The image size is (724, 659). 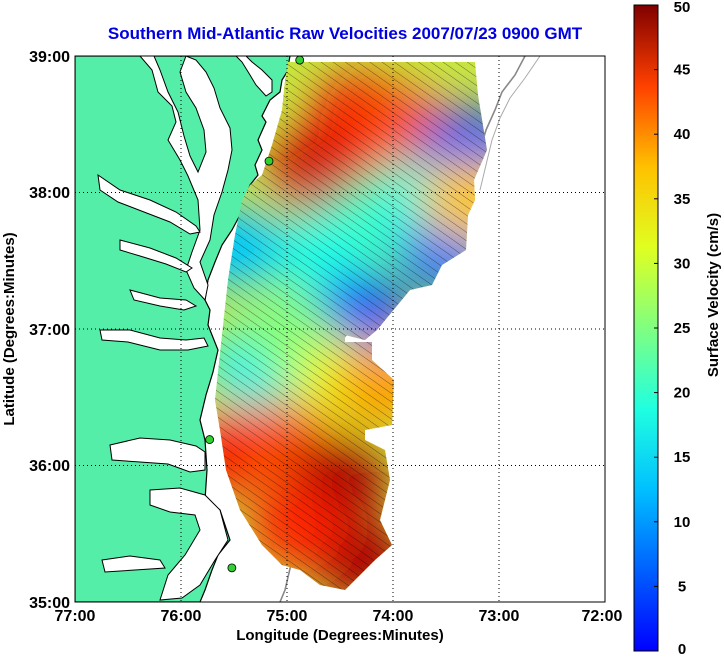 I want to click on y-tick-label: 36:00, so click(x=49, y=466).